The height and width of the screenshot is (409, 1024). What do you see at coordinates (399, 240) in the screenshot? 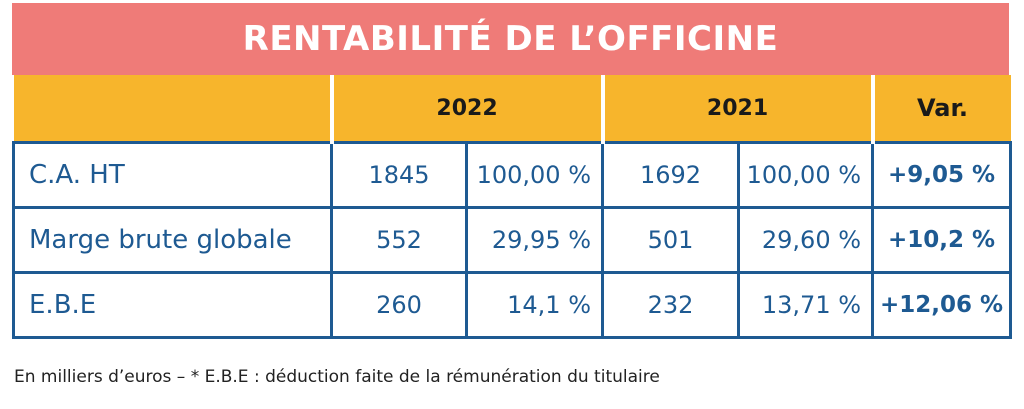
I see `value-2022: 552` at bounding box center [399, 240].